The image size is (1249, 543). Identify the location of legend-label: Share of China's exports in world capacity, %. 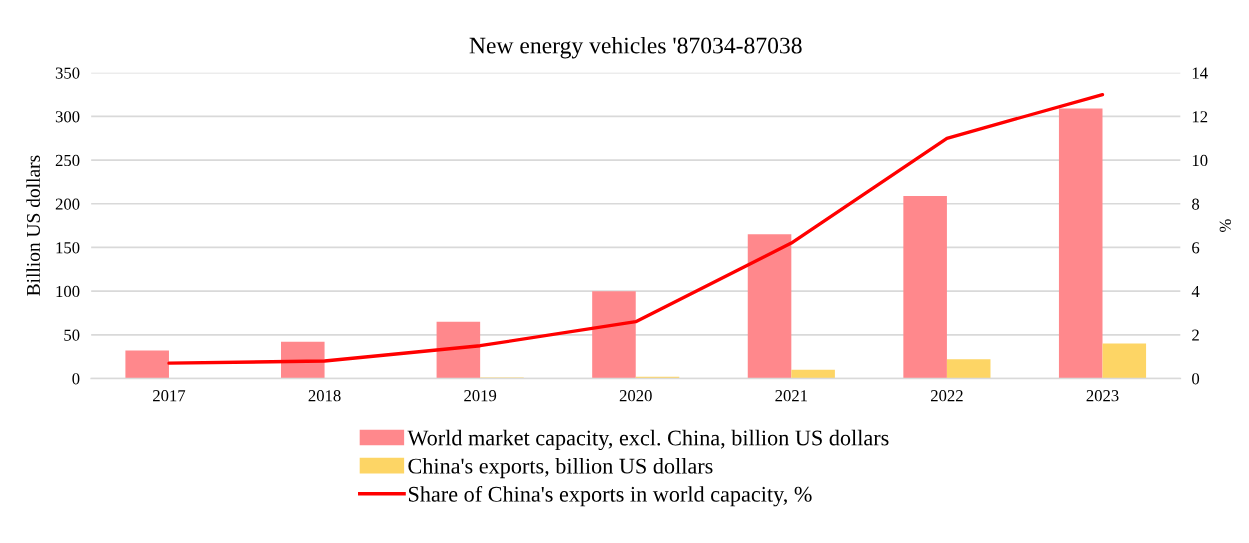
(610, 496).